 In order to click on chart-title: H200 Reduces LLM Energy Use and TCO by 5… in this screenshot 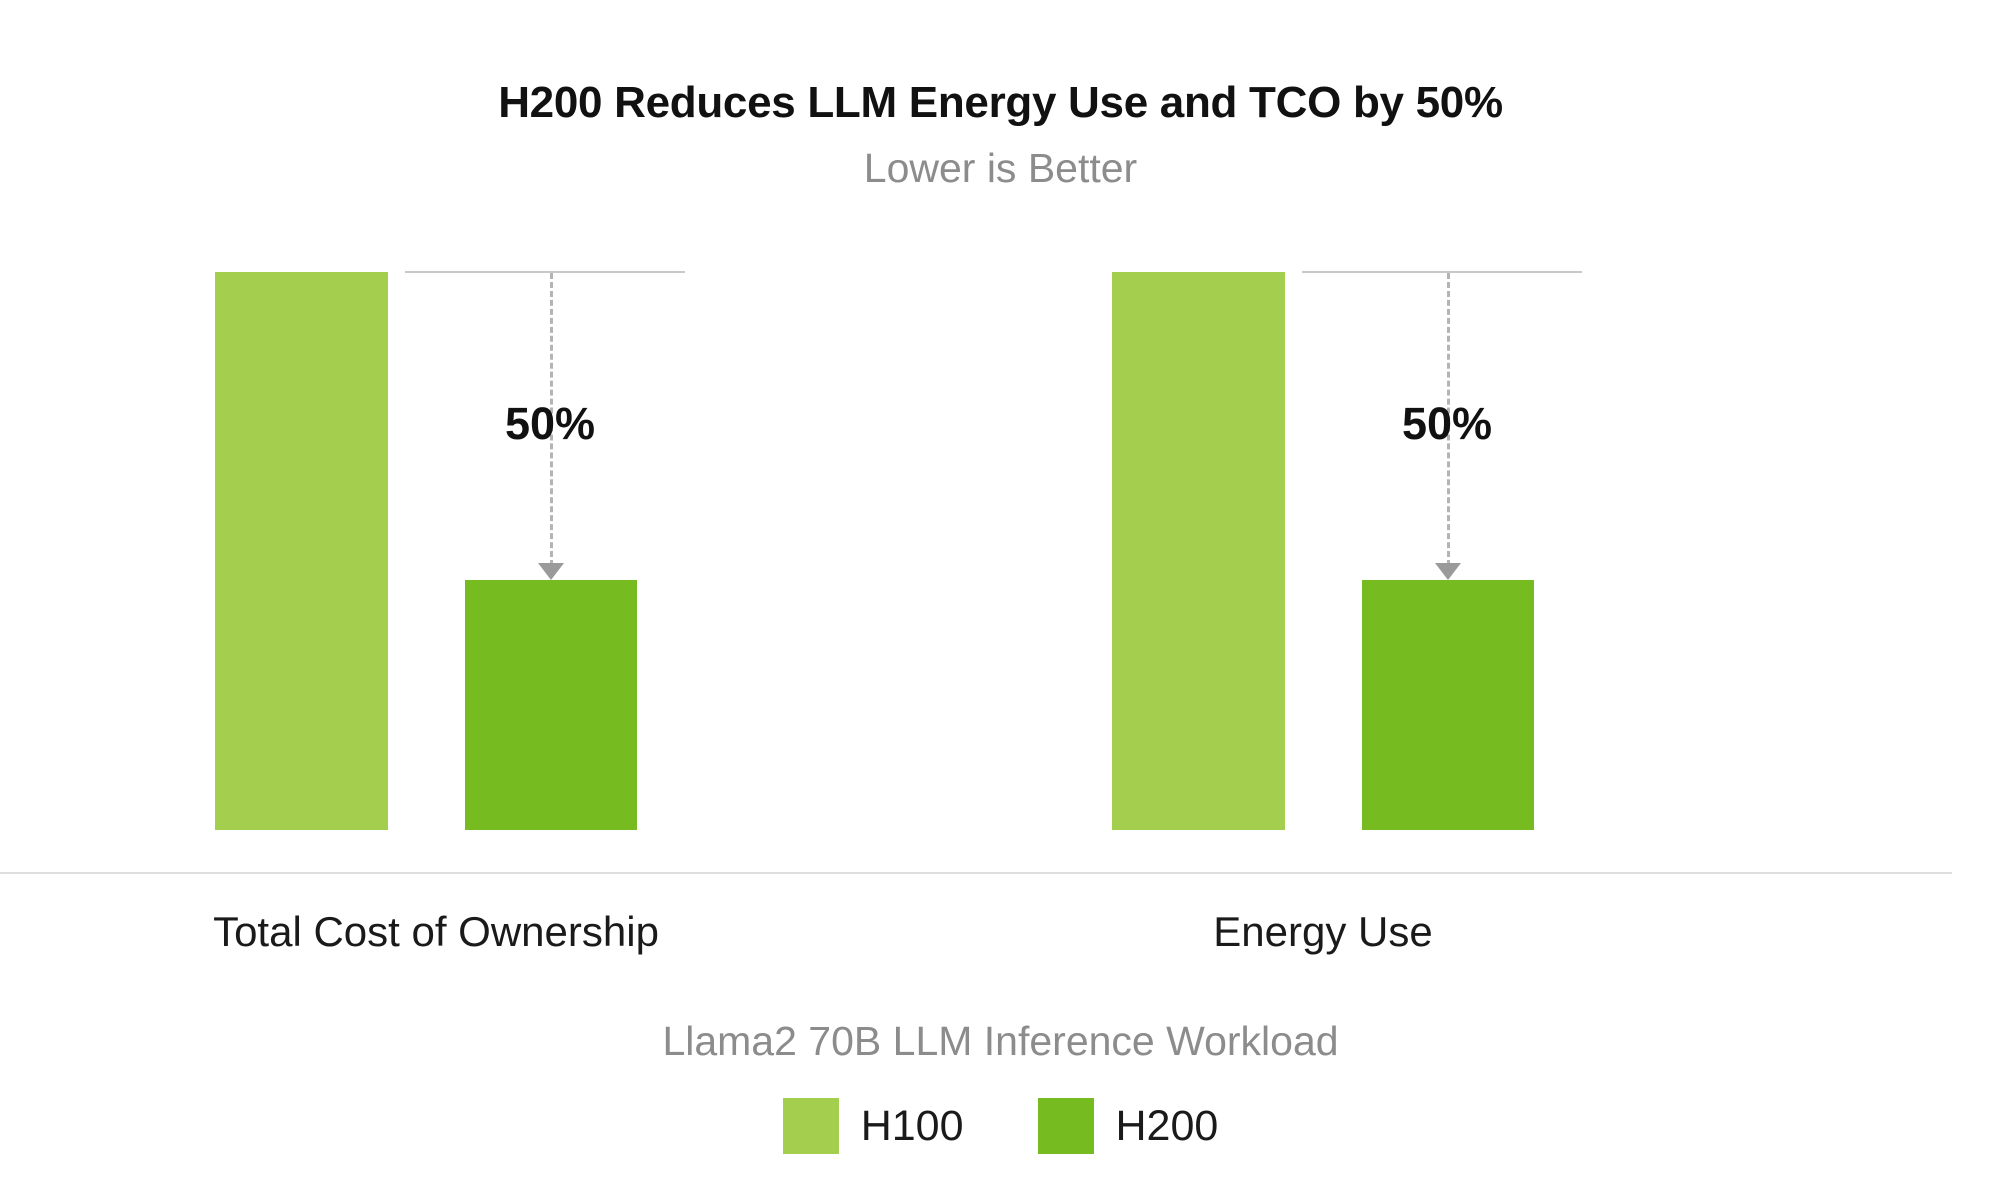, I will do `click(1000, 102)`.